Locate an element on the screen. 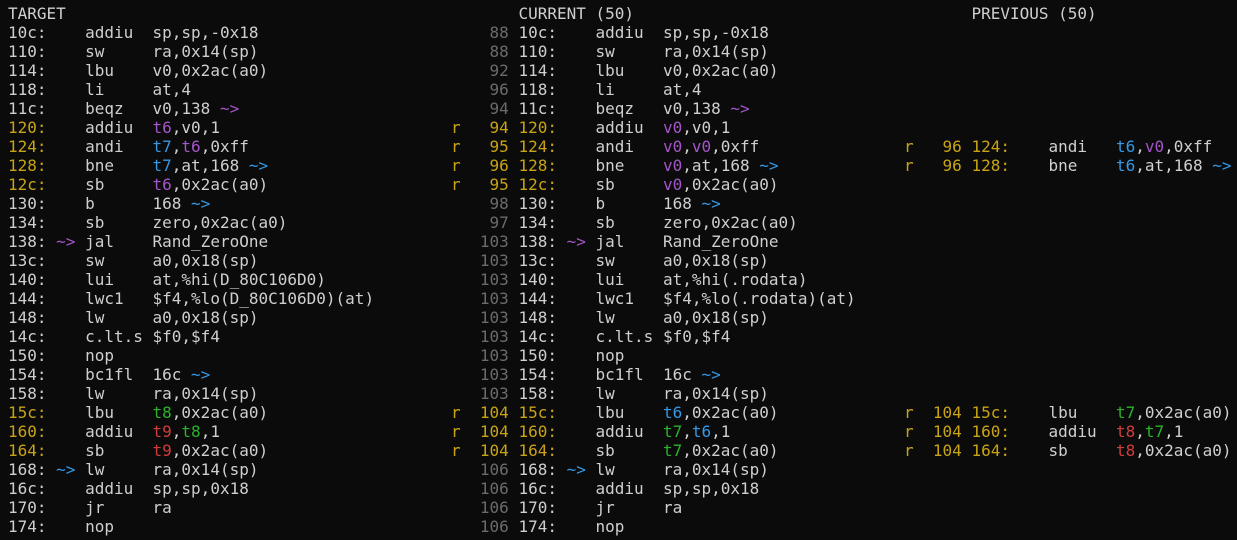 The width and height of the screenshot is (1237, 540). register-operand: t9 is located at coordinates (162, 450).